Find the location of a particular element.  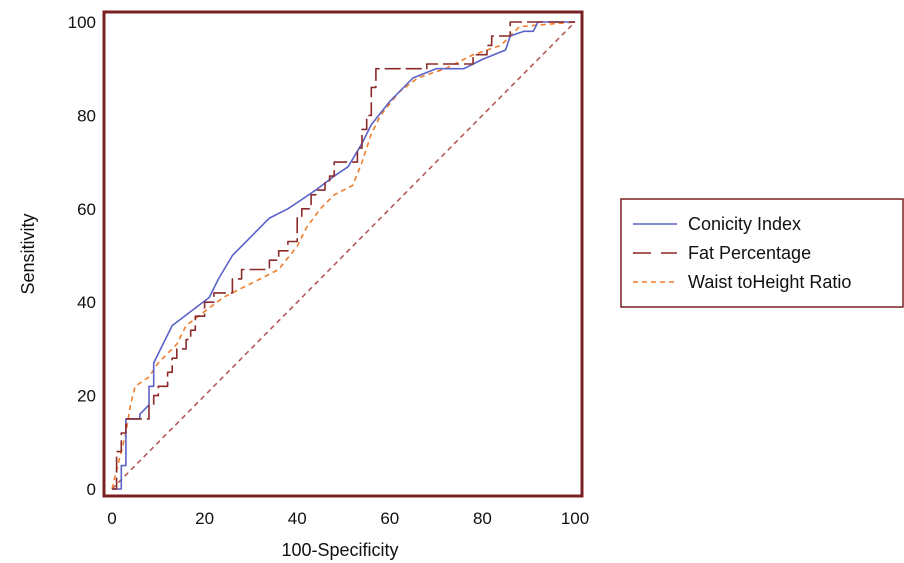

y-tick-label: 20 is located at coordinates (86, 396).